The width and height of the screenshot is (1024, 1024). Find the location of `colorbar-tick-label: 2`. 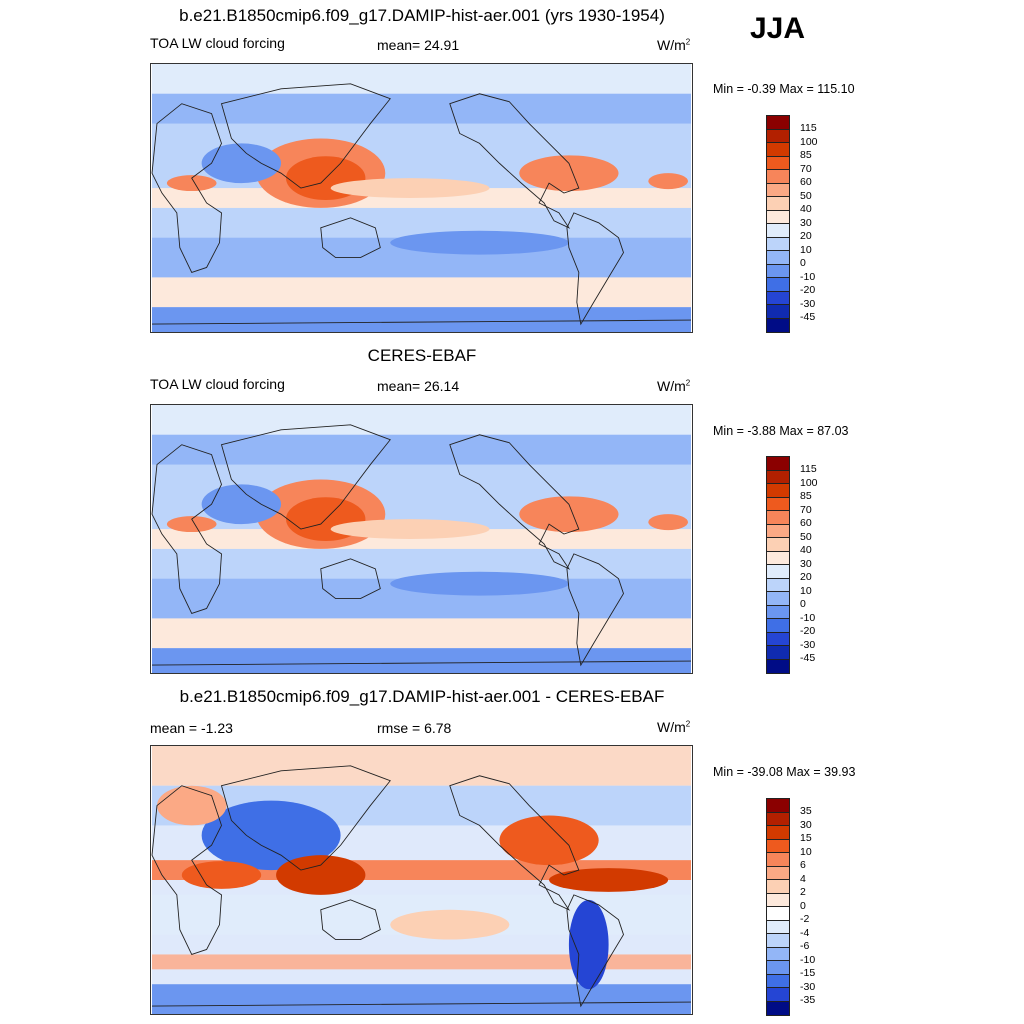

colorbar-tick-label: 2 is located at coordinates (803, 892).